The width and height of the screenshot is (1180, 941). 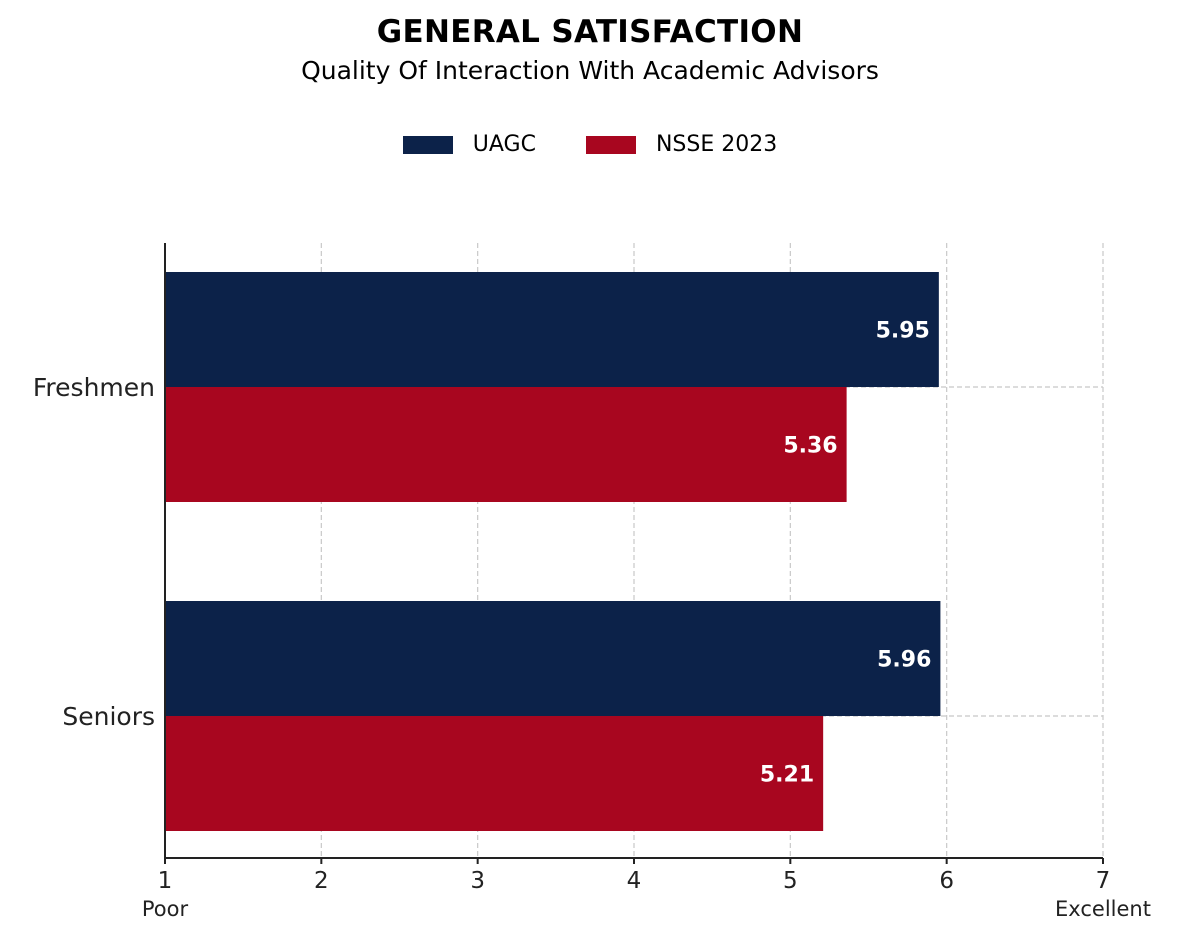 What do you see at coordinates (946, 881) in the screenshot?
I see `x-tick-label: 6` at bounding box center [946, 881].